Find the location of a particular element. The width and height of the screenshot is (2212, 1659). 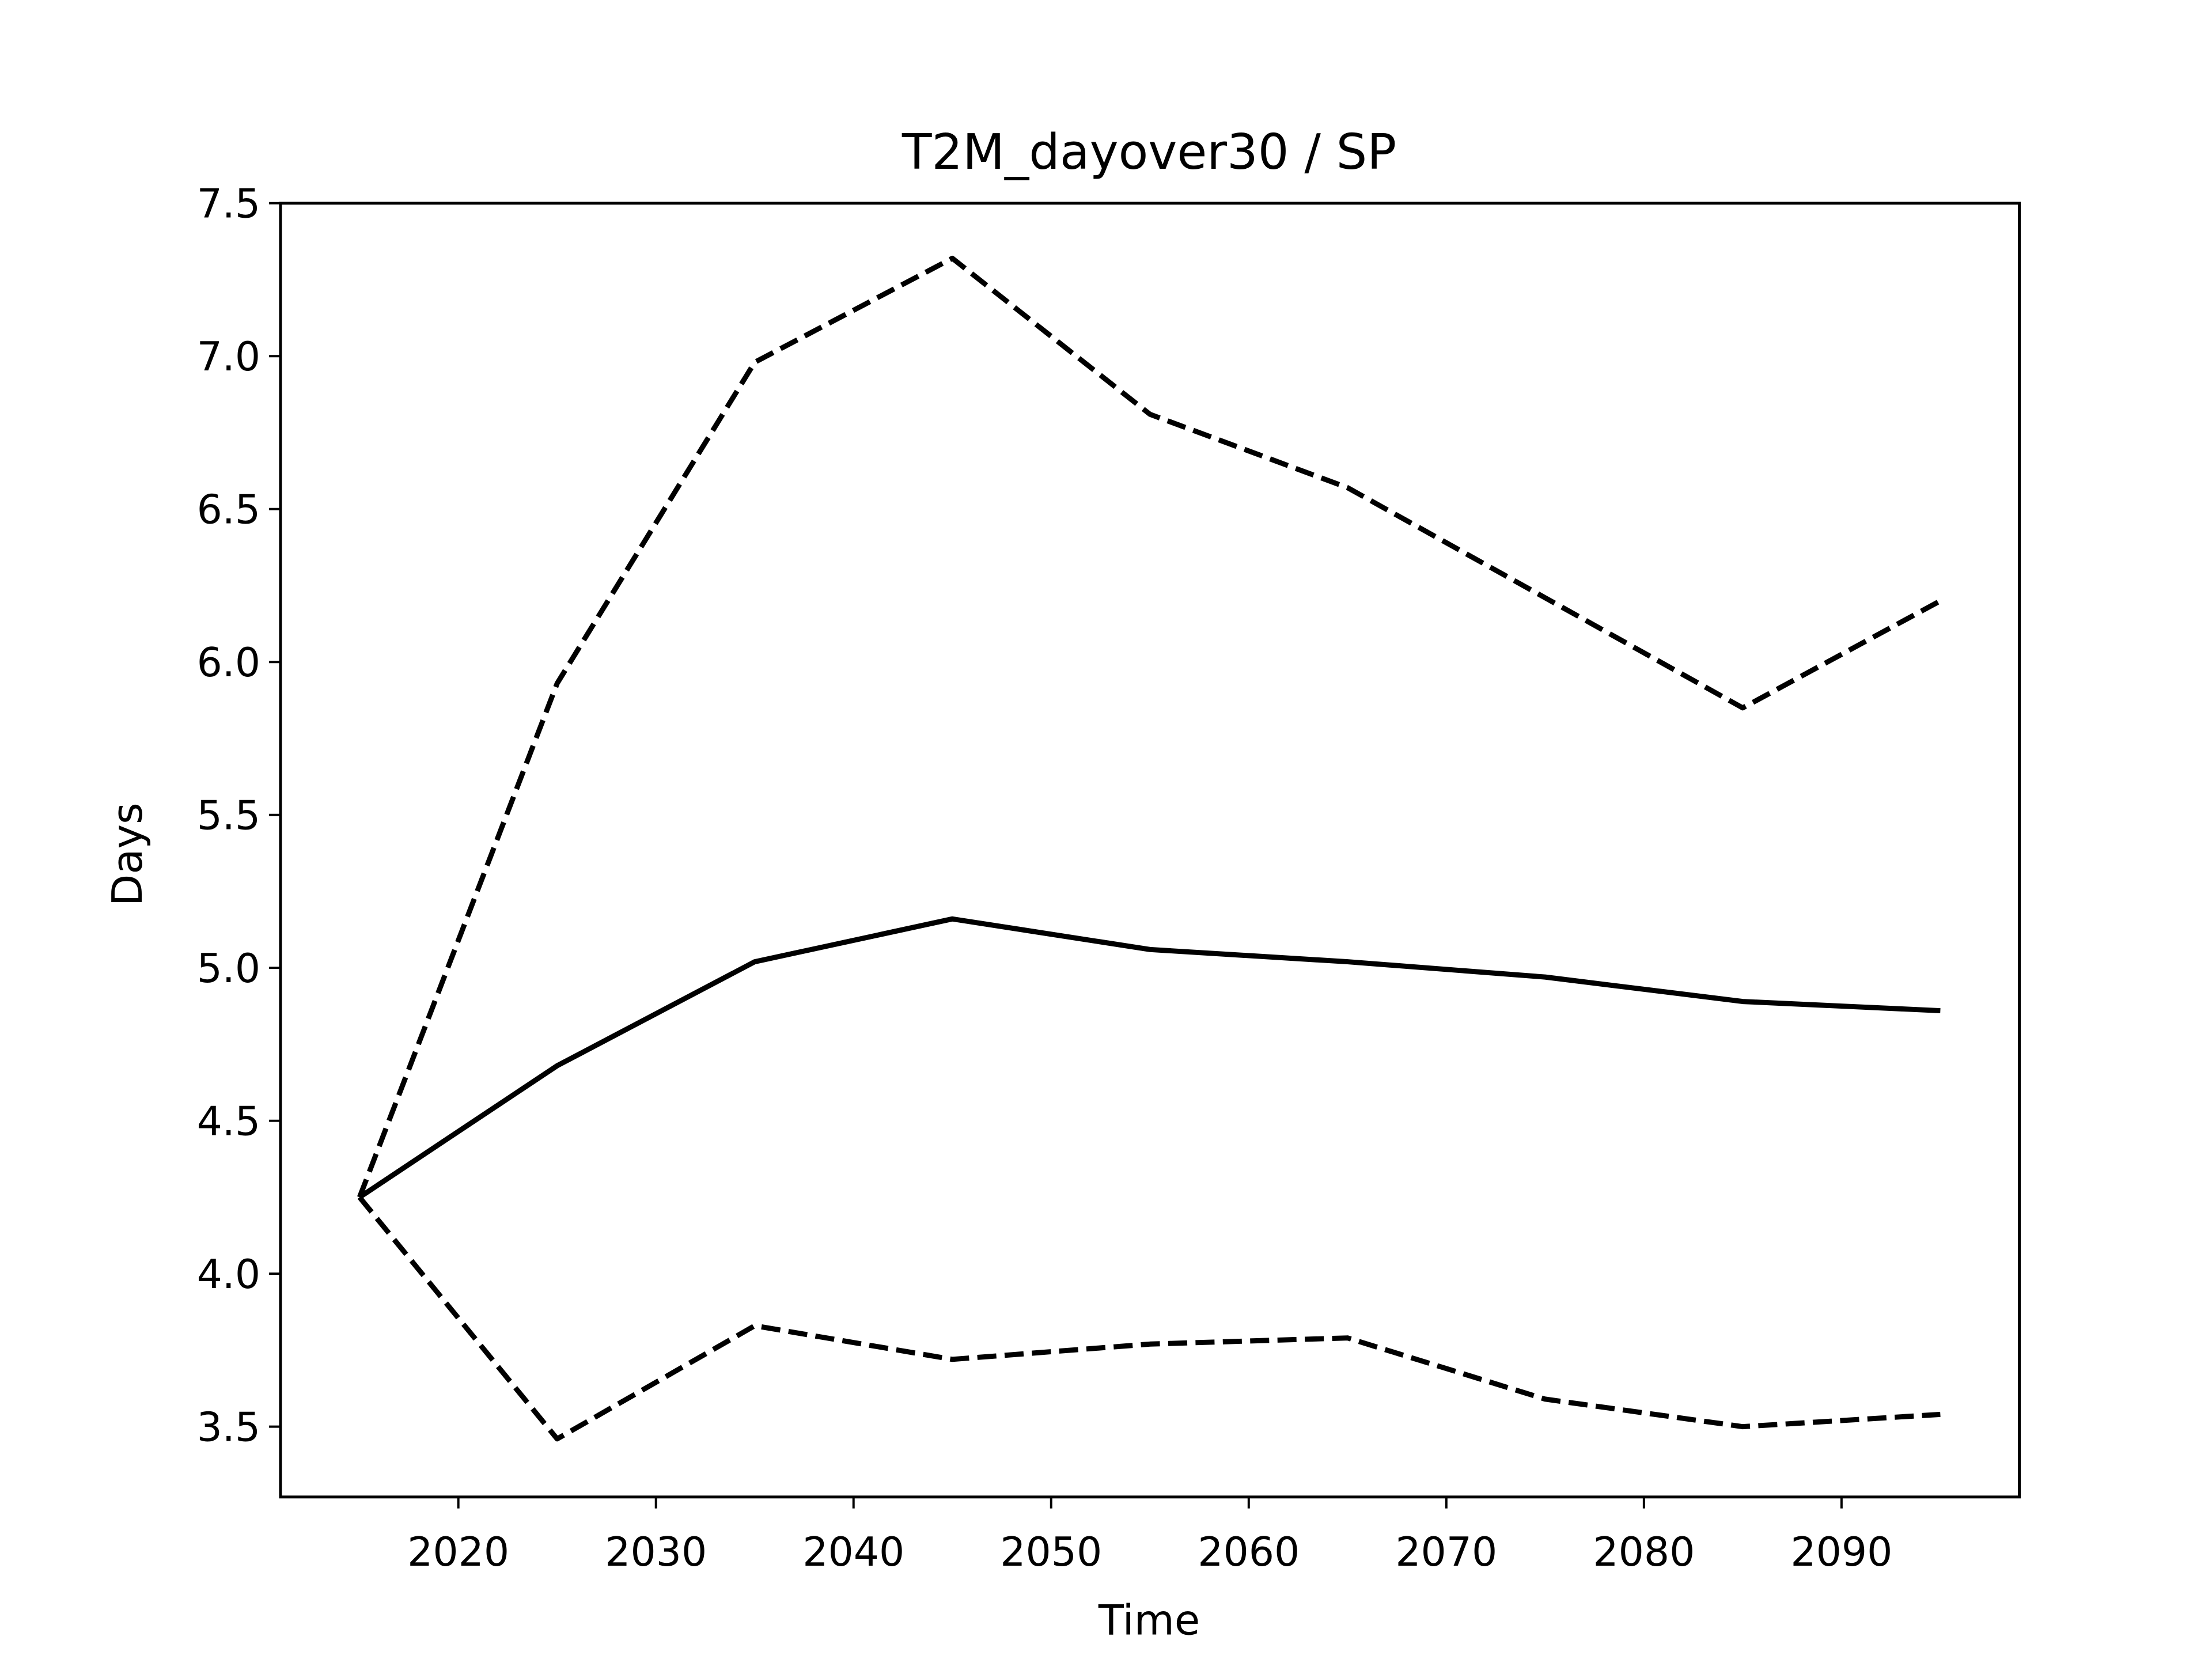

y-tick-label: 7.0 is located at coordinates (229, 357).